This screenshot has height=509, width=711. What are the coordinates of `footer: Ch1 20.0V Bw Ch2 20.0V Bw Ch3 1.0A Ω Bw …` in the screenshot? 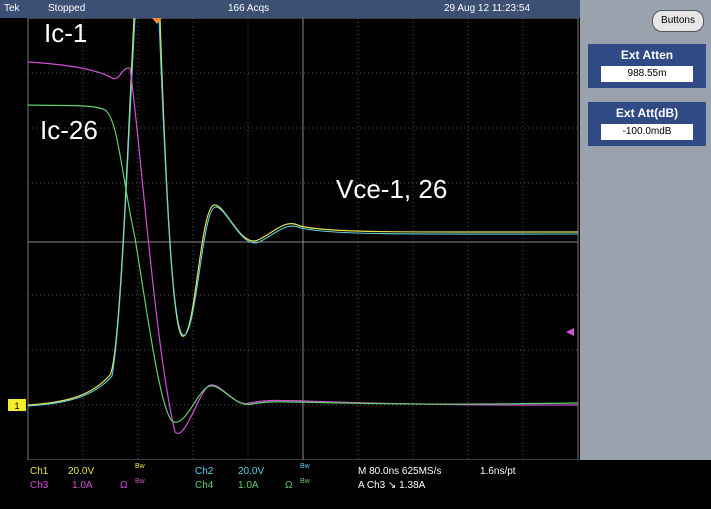 It's located at (355, 484).